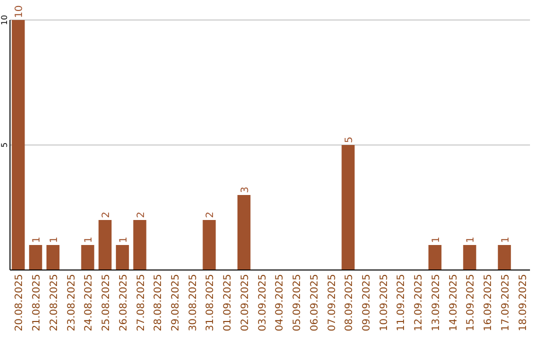 The height and width of the screenshot is (340, 540). Describe the element at coordinates (228, 303) in the screenshot. I see `x-tick-label: 01.09.2025` at that location.